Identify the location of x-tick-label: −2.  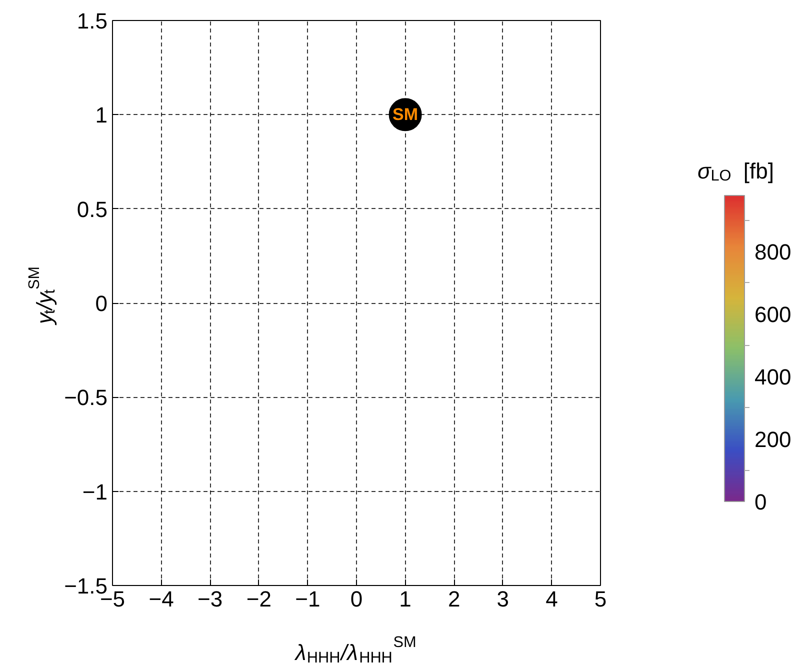
(259, 599).